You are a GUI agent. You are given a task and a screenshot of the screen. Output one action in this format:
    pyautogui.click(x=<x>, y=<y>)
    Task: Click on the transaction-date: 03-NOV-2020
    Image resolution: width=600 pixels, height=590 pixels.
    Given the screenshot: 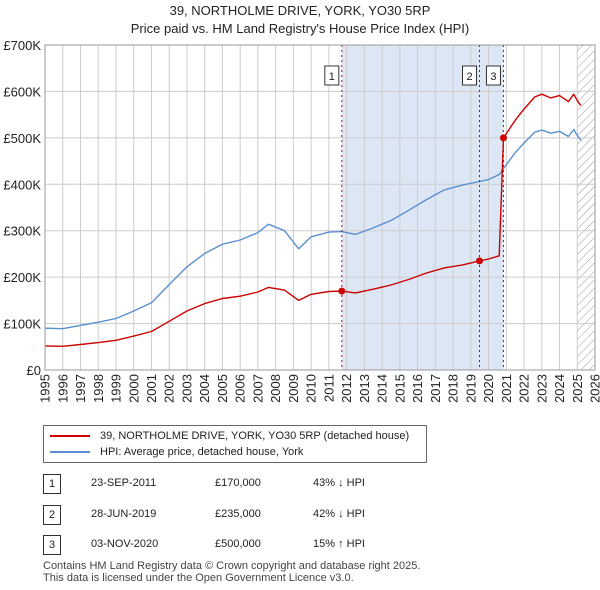 What is the action you would take?
    pyautogui.click(x=125, y=544)
    